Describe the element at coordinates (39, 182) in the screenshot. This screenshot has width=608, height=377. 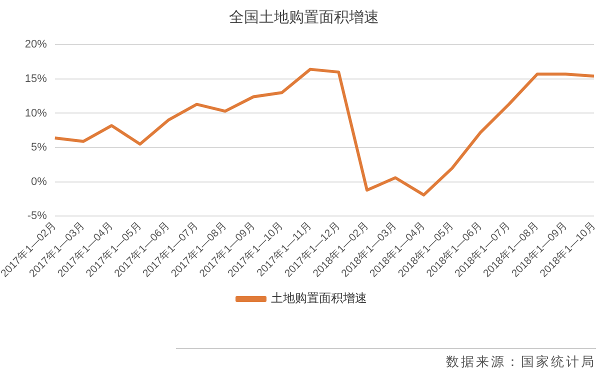
I see `y-tick-label: 0%` at that location.